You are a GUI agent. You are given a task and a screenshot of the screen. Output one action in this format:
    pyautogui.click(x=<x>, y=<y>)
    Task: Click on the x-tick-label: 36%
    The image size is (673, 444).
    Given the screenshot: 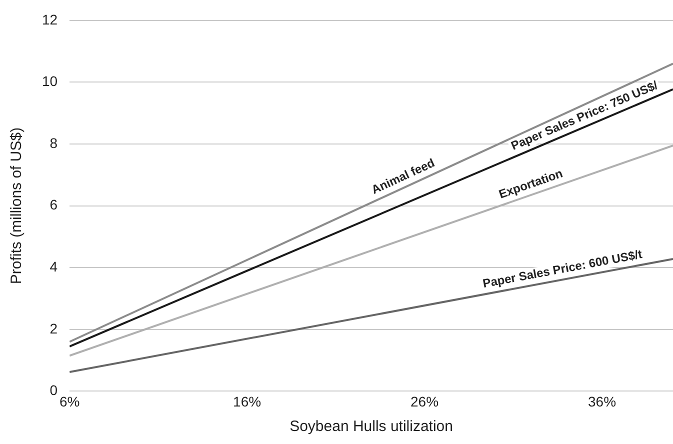 What is the action you would take?
    pyautogui.click(x=602, y=401)
    